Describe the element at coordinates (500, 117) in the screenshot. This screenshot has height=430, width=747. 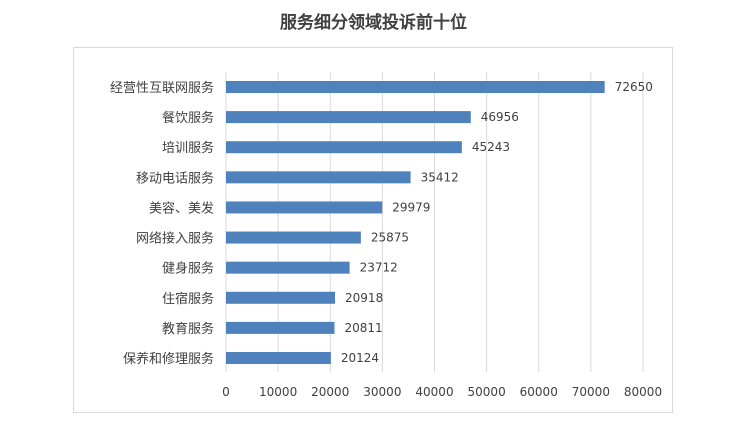
I see `value-label: 46956` at that location.